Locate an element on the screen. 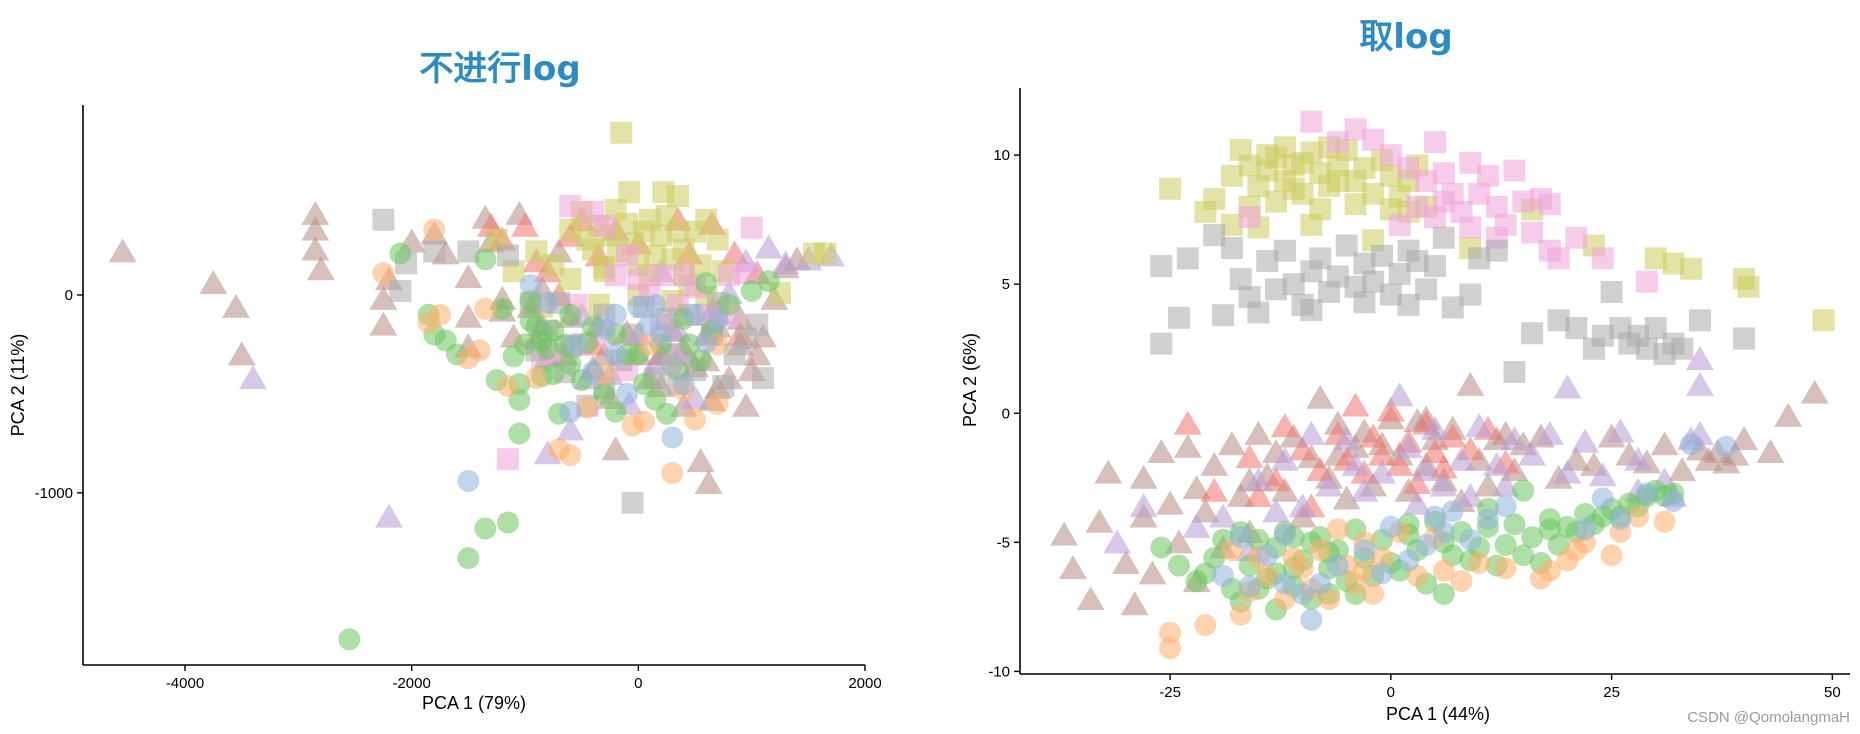 The height and width of the screenshot is (734, 1860). x-tick-label: -4000 is located at coordinates (185, 683).